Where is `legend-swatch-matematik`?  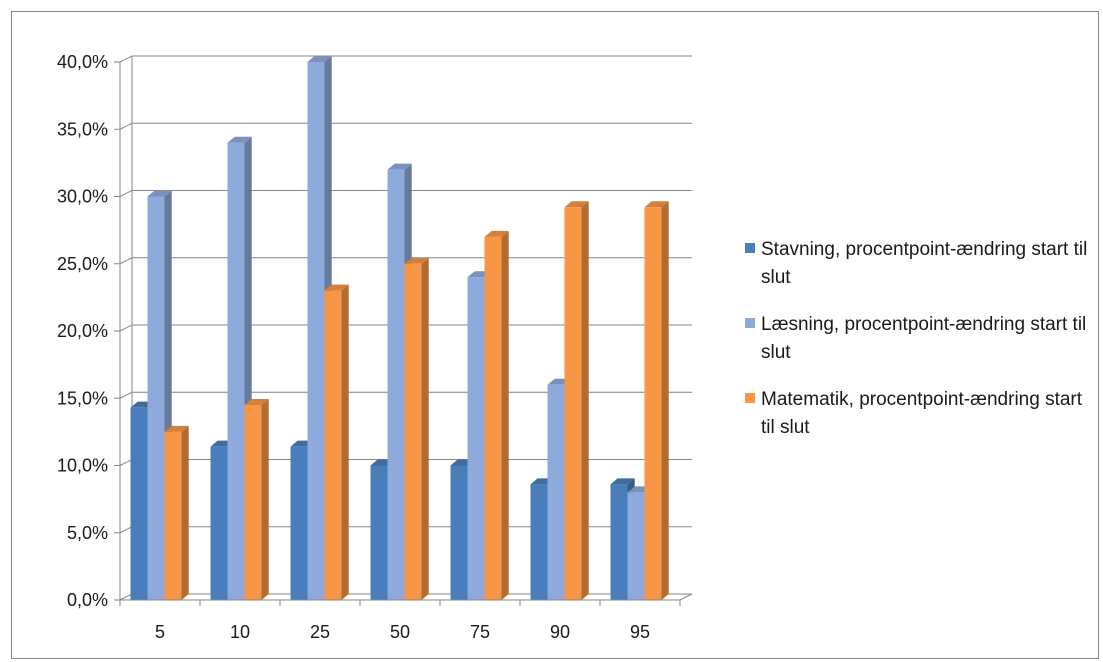 legend-swatch-matematik is located at coordinates (750, 398).